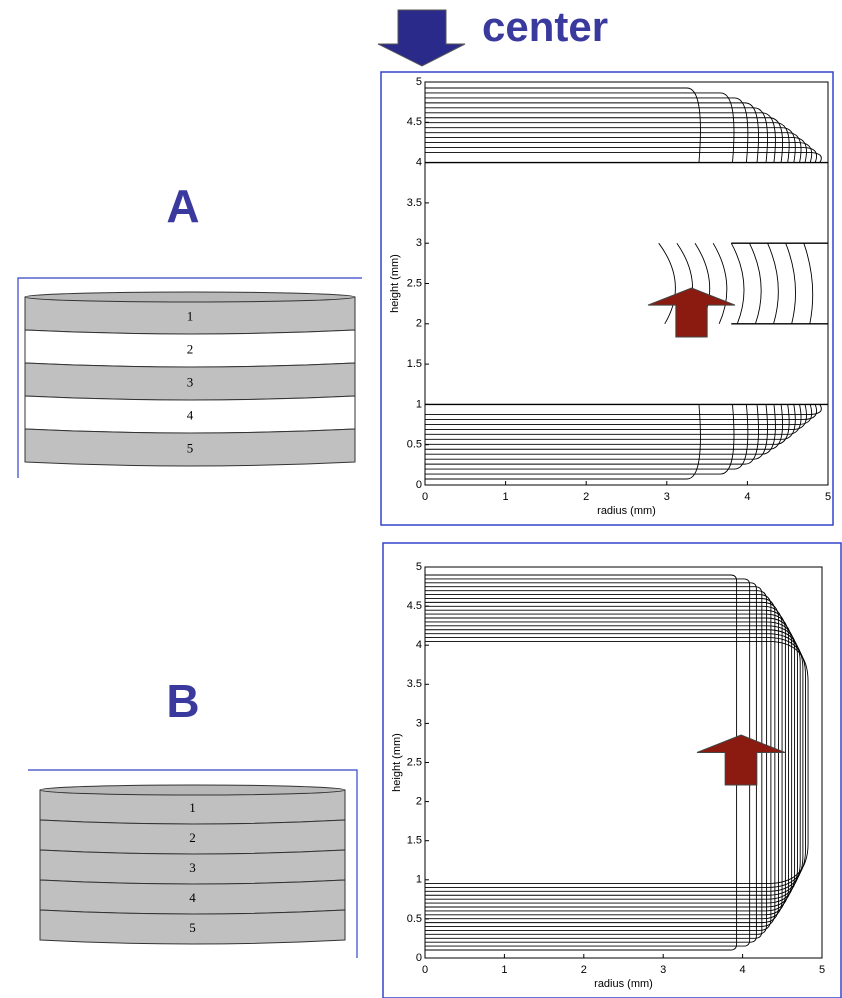 This screenshot has width=842, height=998. What do you see at coordinates (190, 381) in the screenshot?
I see `layer-number: 3` at bounding box center [190, 381].